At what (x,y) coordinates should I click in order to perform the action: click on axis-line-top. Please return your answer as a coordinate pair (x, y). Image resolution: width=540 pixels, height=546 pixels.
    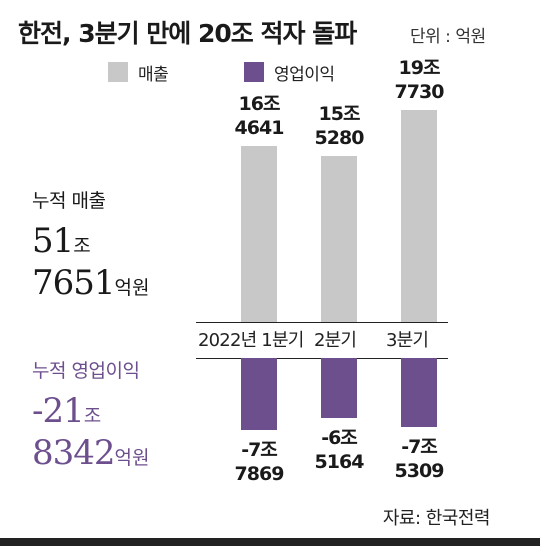
    Looking at the image, I should click on (322, 322).